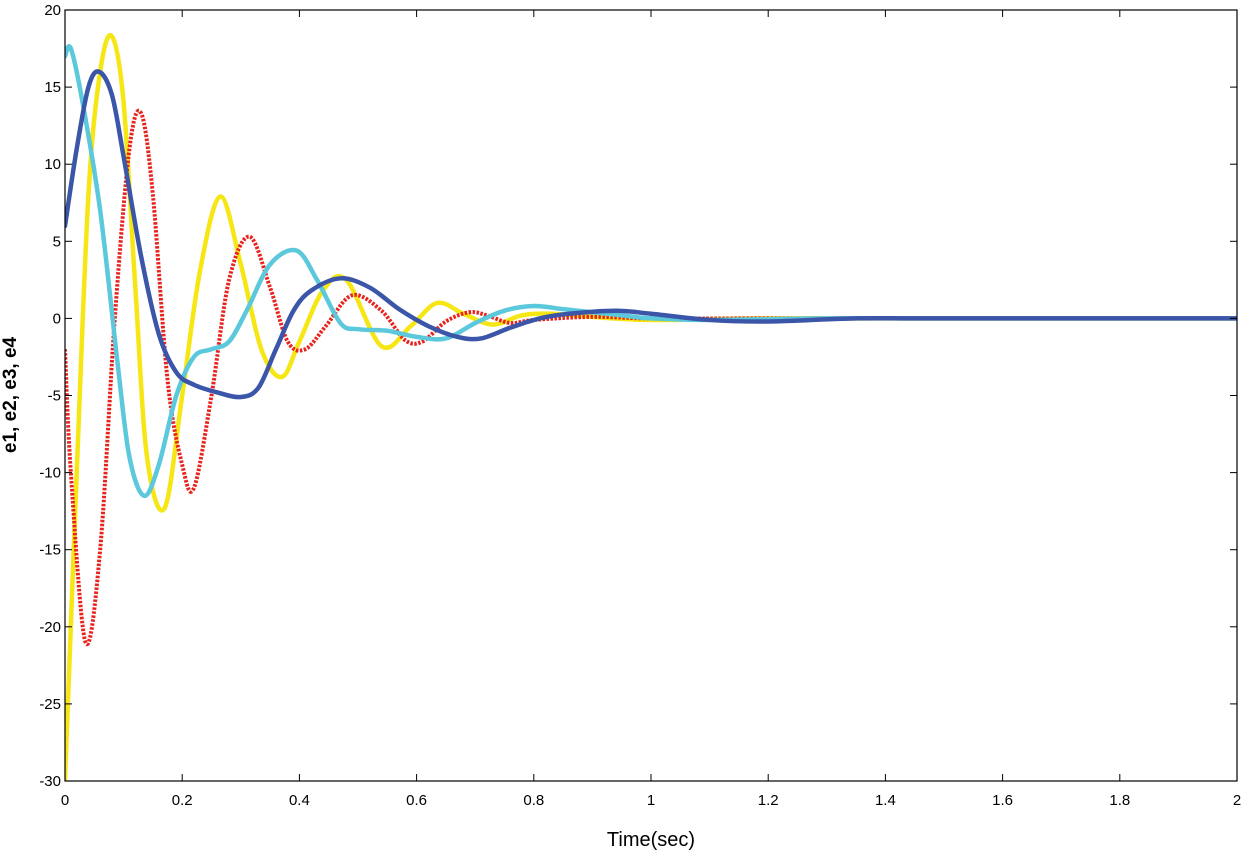 This screenshot has height=855, width=1245. Describe the element at coordinates (65, 800) in the screenshot. I see `x-tick-label: 0` at that location.